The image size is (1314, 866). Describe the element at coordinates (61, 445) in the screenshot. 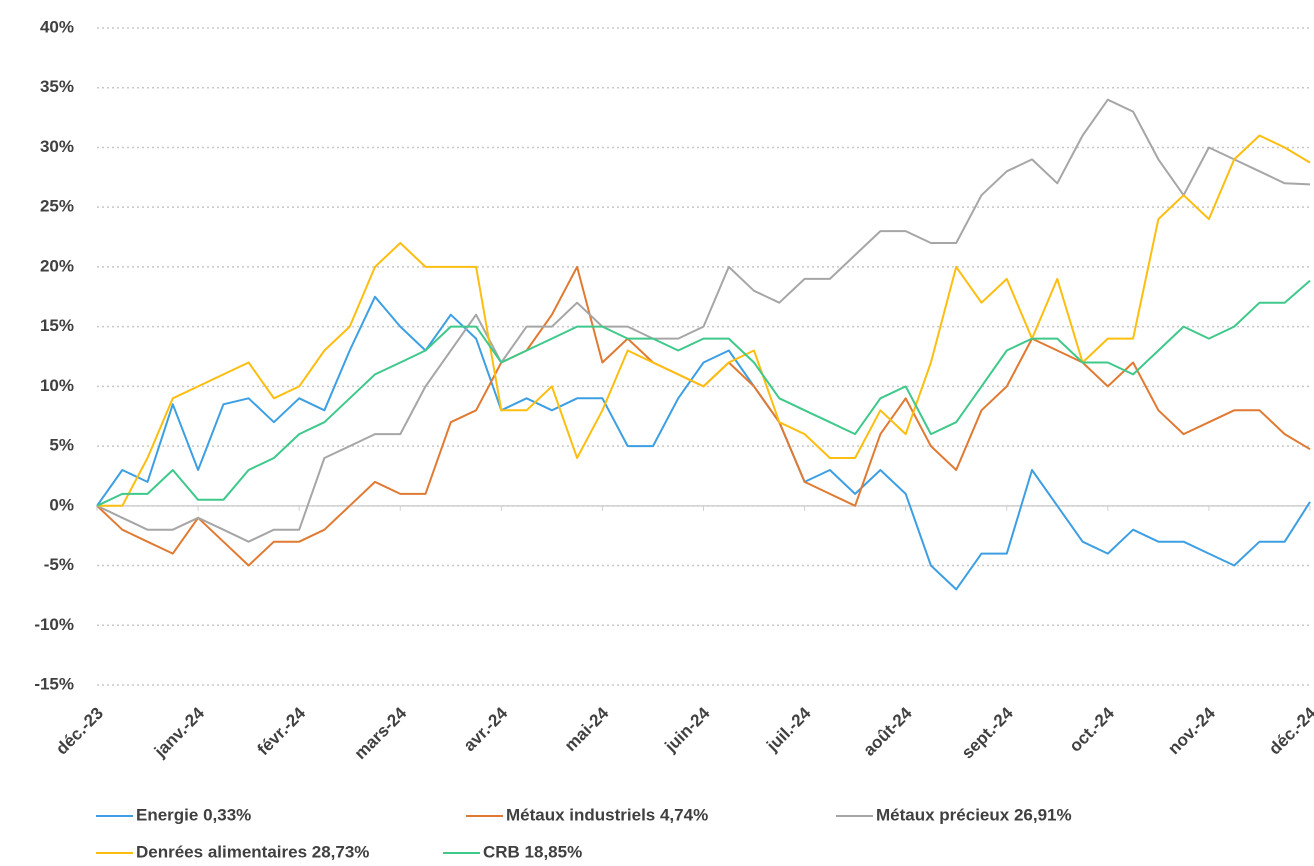

I see `y-tick-label: 5%` at that location.